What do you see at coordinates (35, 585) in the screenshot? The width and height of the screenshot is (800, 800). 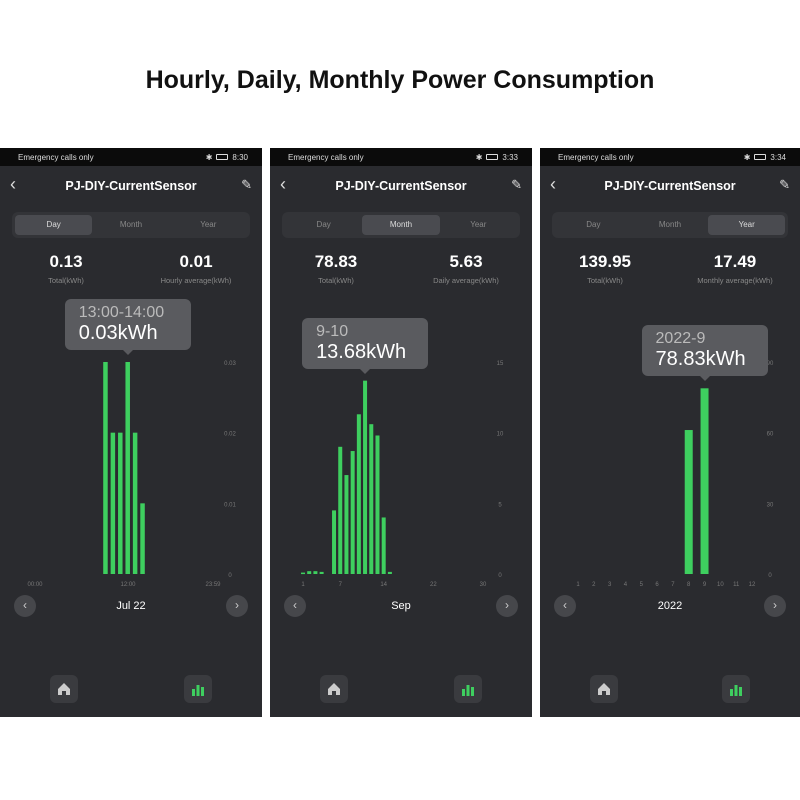 I see `x-tick-label: 00:00` at bounding box center [35, 585].